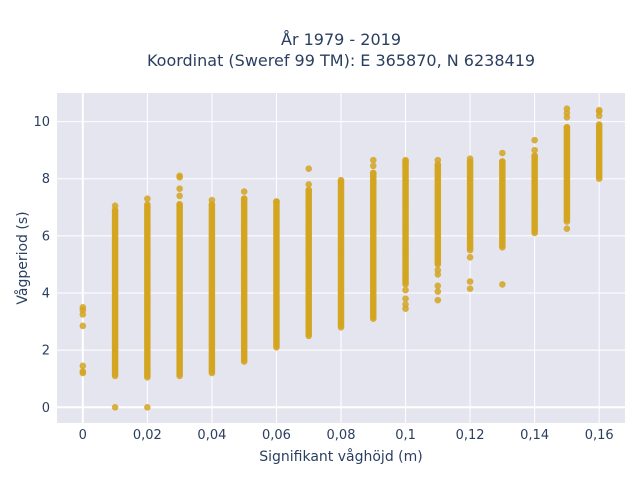  What do you see at coordinates (41, 122) in the screenshot?
I see `y-tick-label: 10` at bounding box center [41, 122].